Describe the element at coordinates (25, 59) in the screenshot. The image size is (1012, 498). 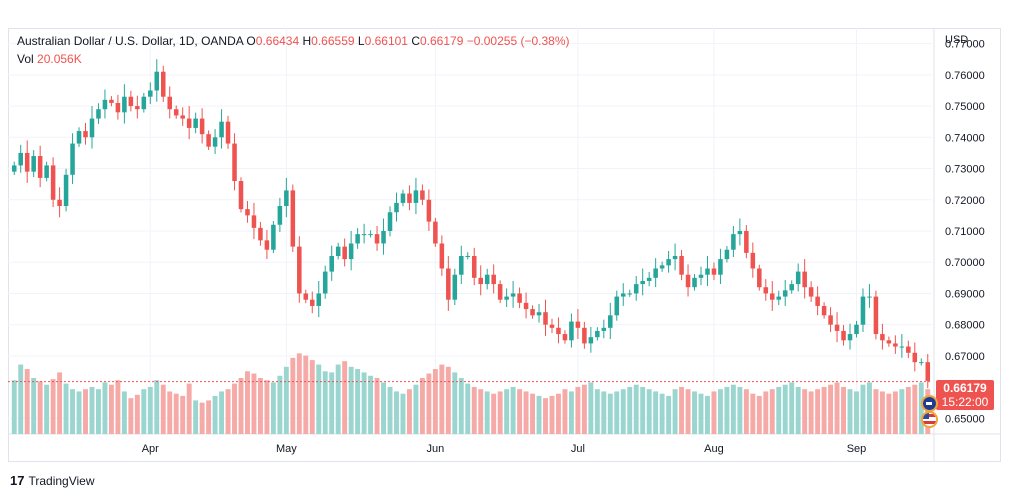
I see `volume-label: Vol` at that location.